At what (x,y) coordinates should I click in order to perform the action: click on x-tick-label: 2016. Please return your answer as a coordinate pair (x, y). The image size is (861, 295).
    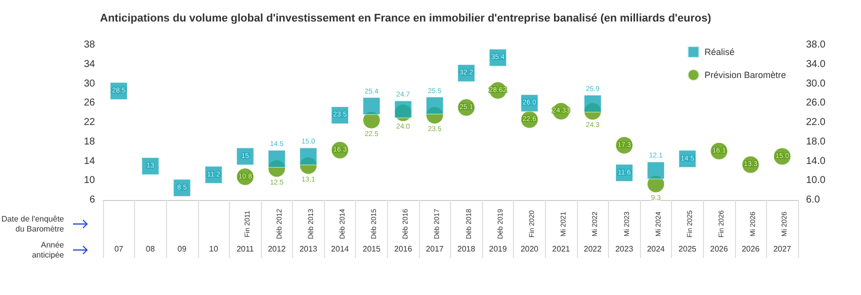
    Looking at the image, I should click on (403, 249).